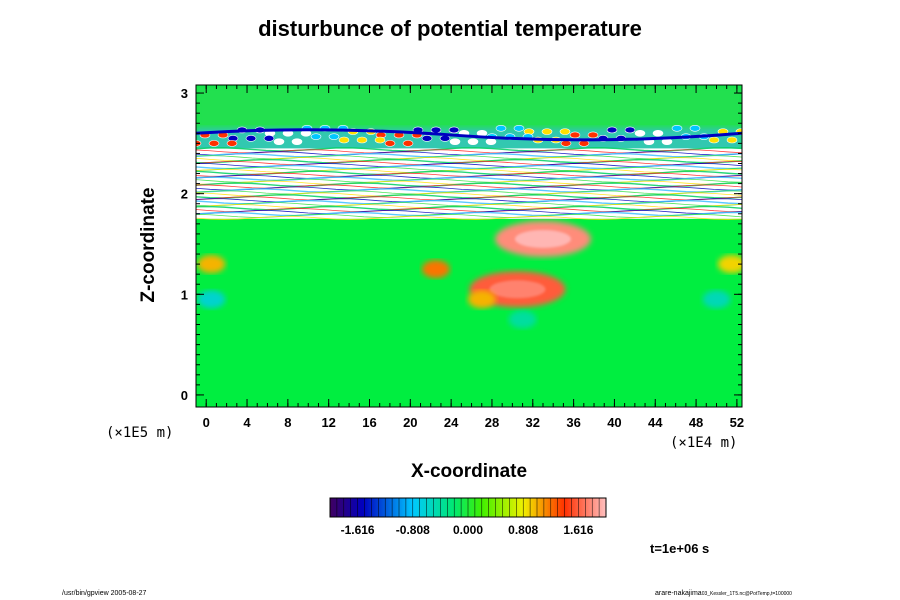 The image size is (900, 600). I want to click on disturbance-features, so click(469, 274).